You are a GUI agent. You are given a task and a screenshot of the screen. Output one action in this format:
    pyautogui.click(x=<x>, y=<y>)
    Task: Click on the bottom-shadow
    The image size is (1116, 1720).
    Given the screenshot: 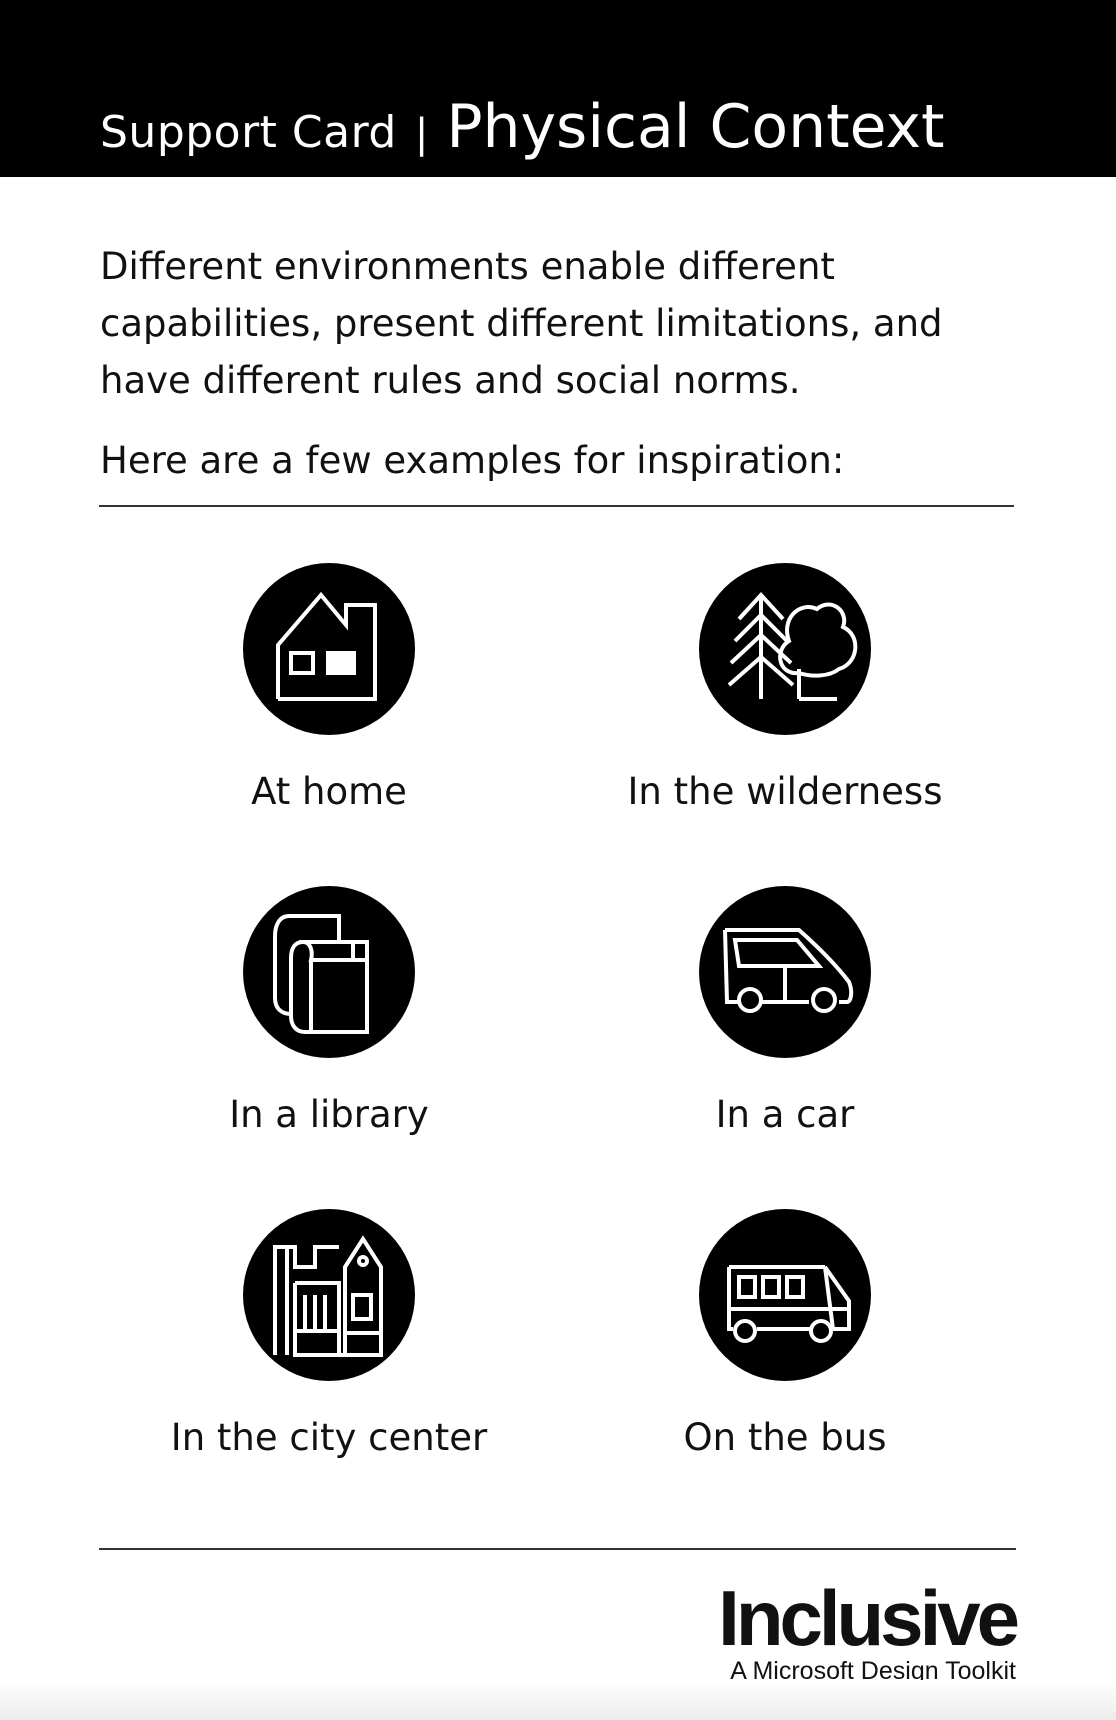 What is the action you would take?
    pyautogui.click(x=558, y=1700)
    